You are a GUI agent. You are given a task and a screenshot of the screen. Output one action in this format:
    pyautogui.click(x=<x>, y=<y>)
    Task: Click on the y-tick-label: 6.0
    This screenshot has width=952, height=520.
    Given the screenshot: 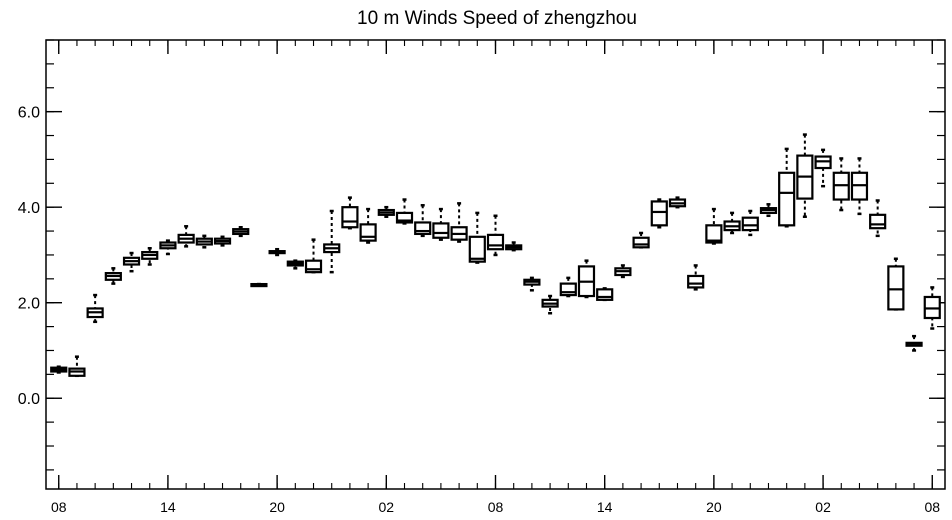 What is the action you would take?
    pyautogui.click(x=29, y=113)
    